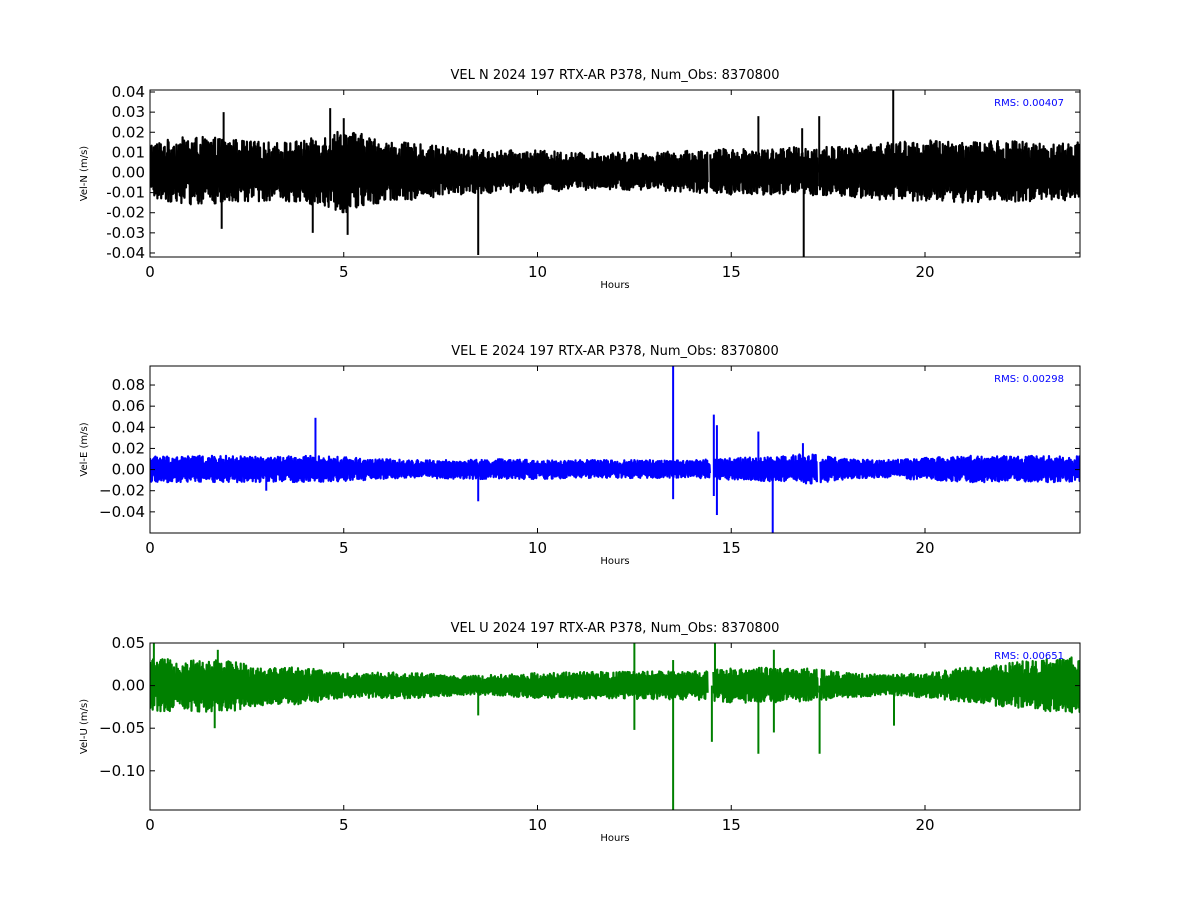 Image resolution: width=1200 pixels, height=900 pixels. What do you see at coordinates (122, 491) in the screenshot?
I see `y-tick-label: −0.02` at bounding box center [122, 491].